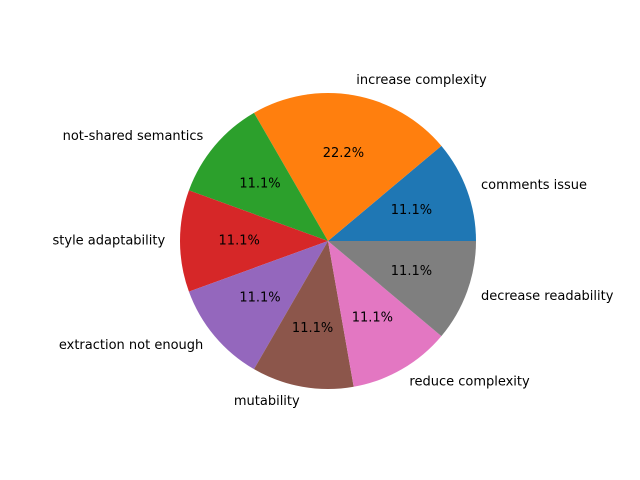 This screenshot has width=640, height=480. I want to click on percent-labels: 11.1% 22.2% 11.1% 11.1% 11.1% 11.1% 11.1% 11.1%, so click(326, 241).